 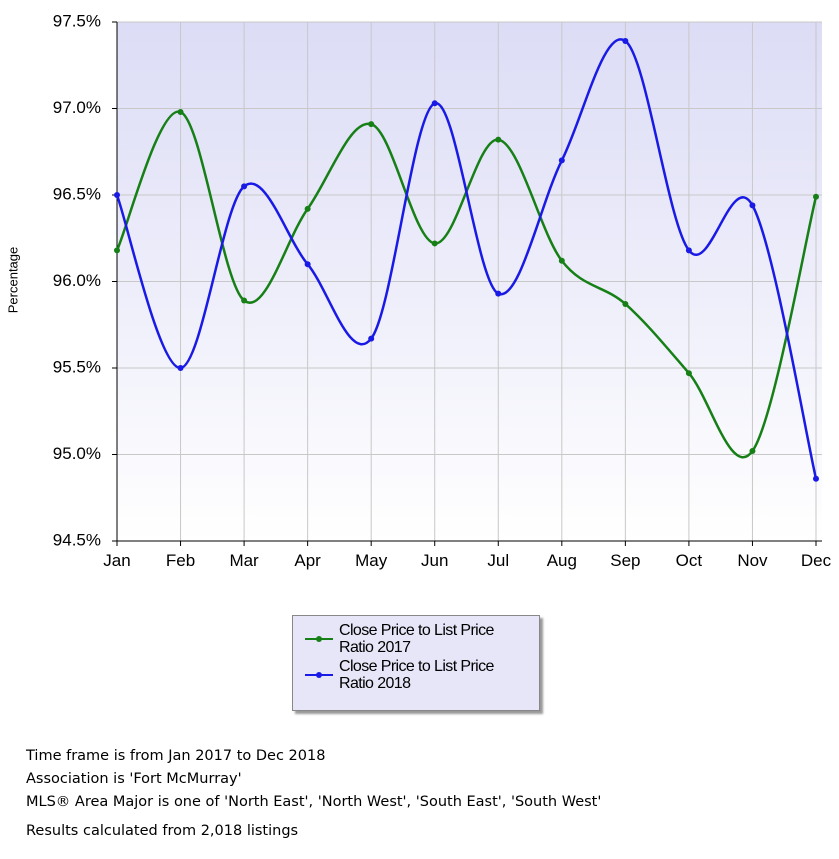 I want to click on y-tick-label: 95.0%, so click(x=77, y=453).